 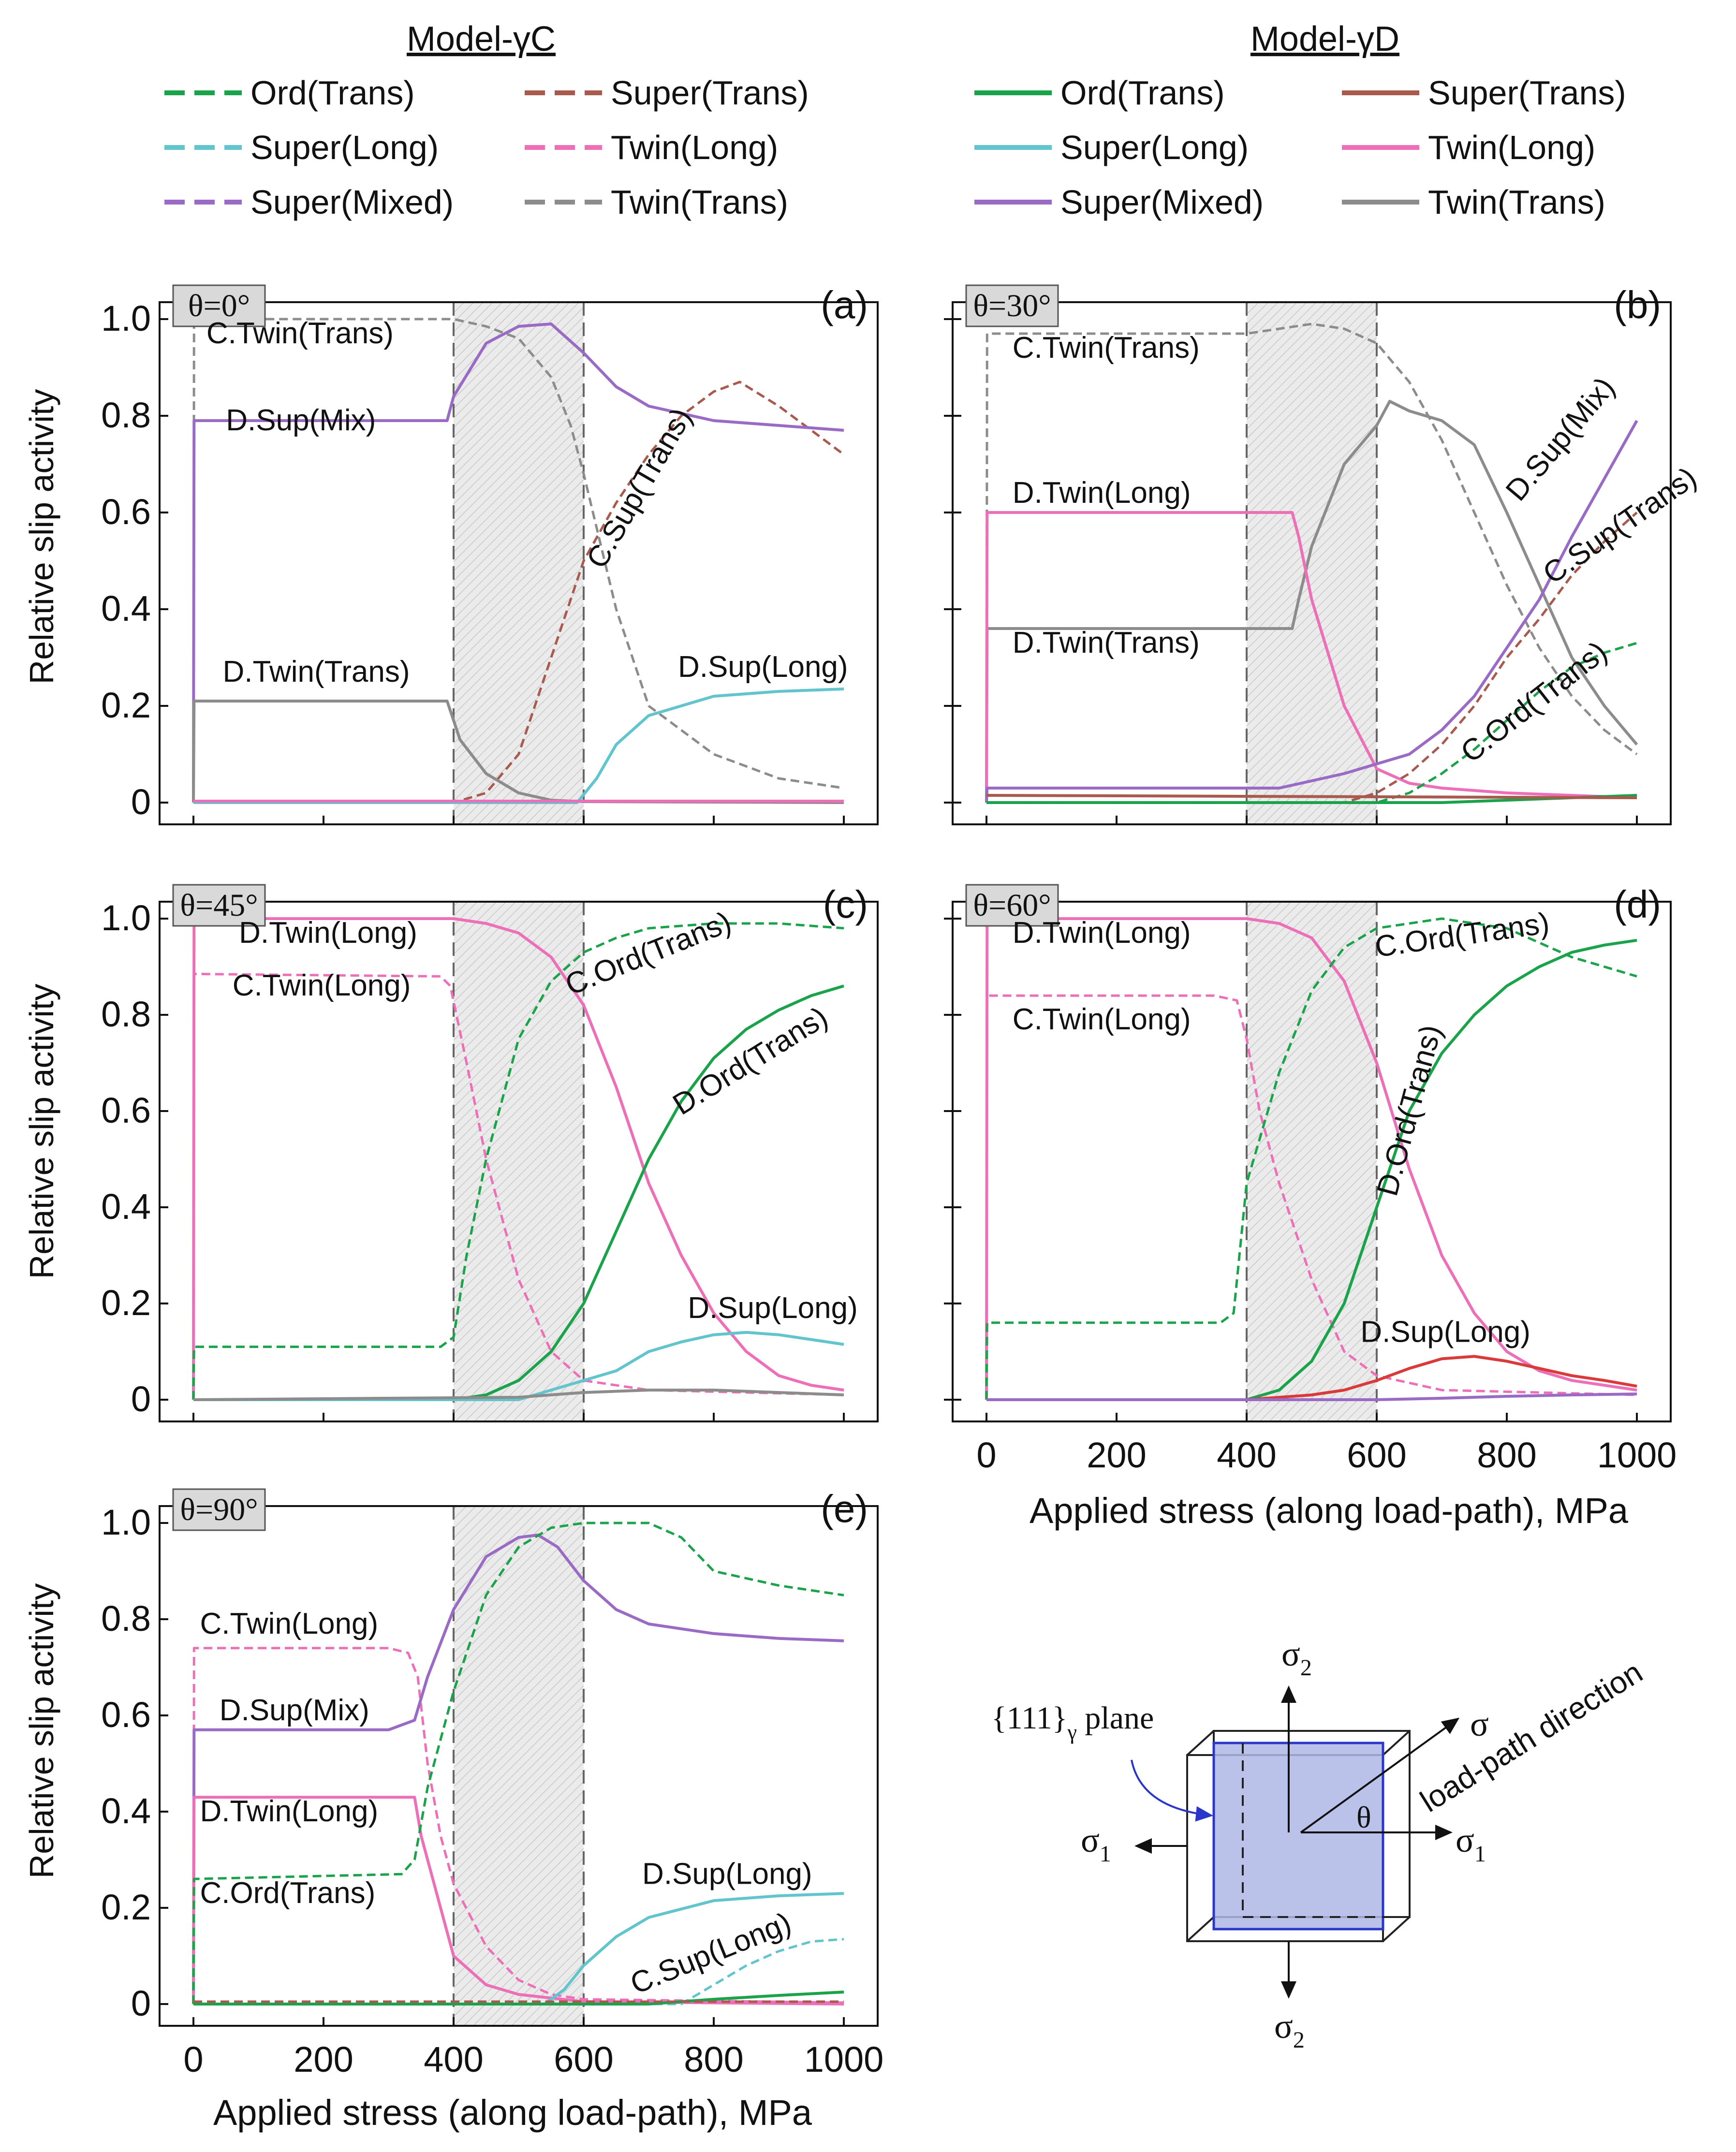 What do you see at coordinates (1096, 1844) in the screenshot?
I see `sigma1-left-label: σ1` at bounding box center [1096, 1844].